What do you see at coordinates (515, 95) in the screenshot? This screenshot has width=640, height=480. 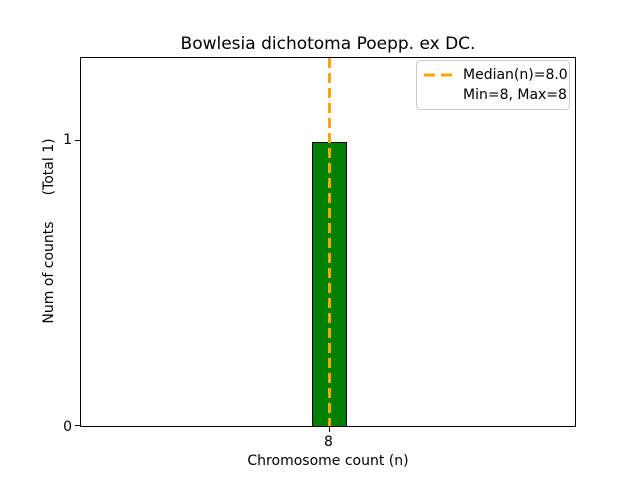 I see `legend-label-minmax: Min=8, Max=8` at bounding box center [515, 95].